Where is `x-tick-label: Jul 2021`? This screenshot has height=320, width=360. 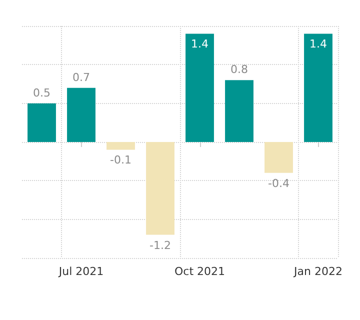
x-tick-label: Jul 2021 is located at coordinates (81, 271).